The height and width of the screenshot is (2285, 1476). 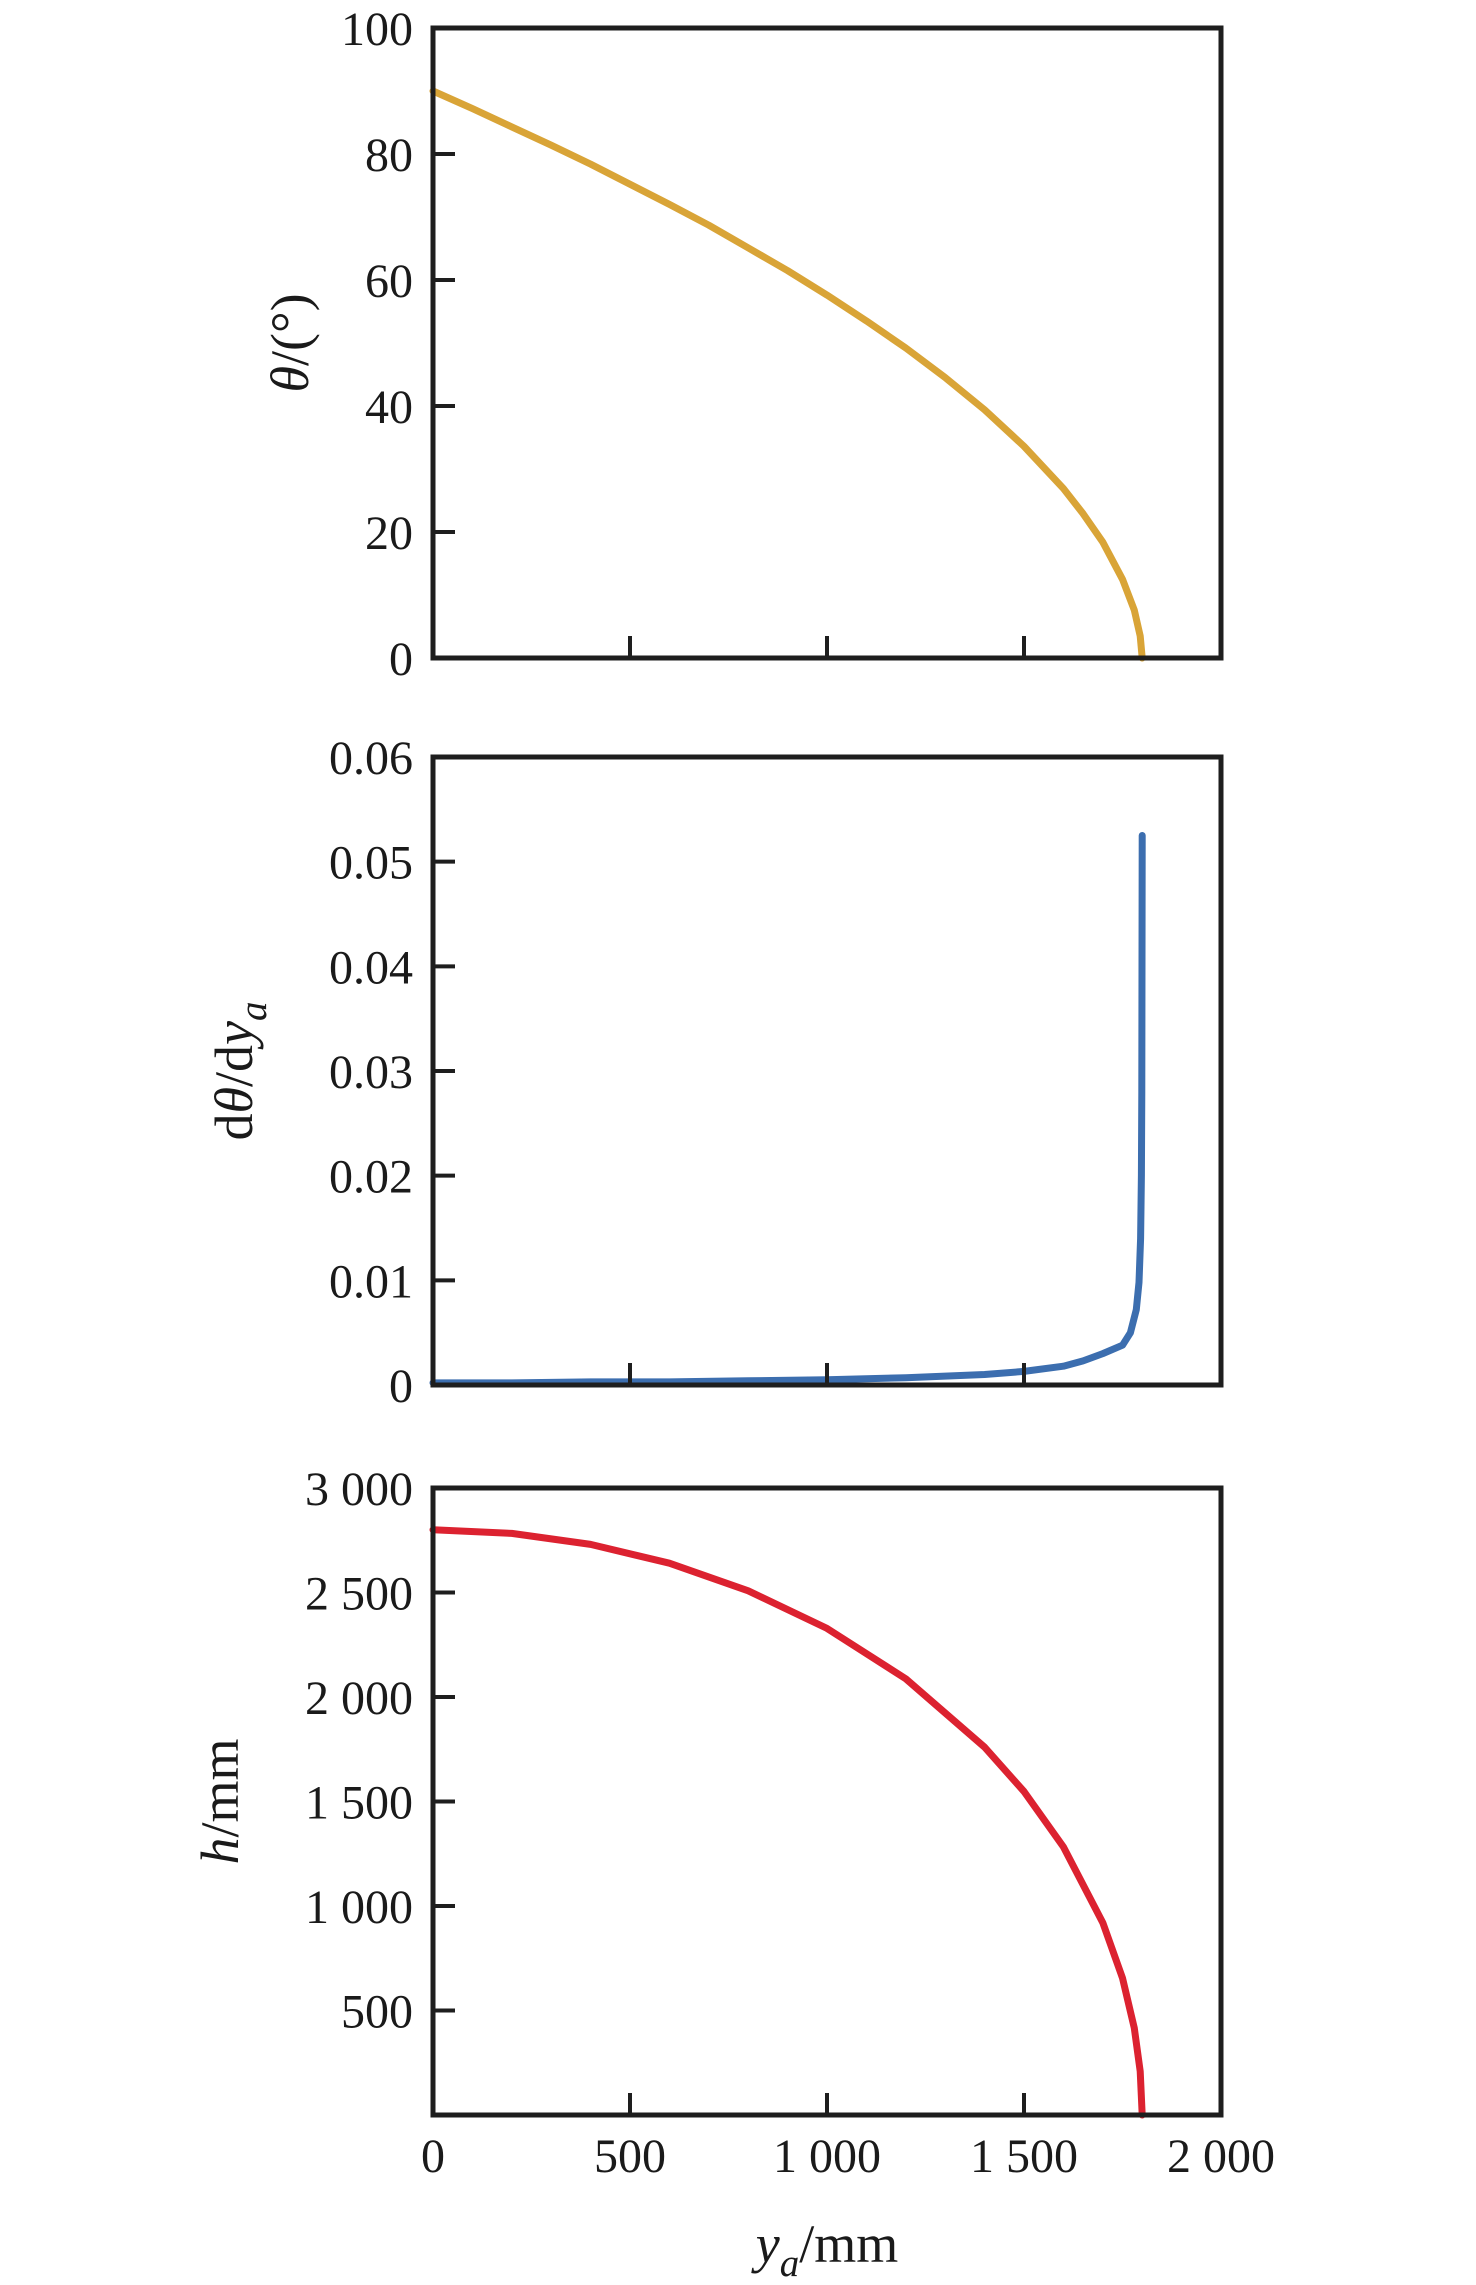 What do you see at coordinates (371, 1281) in the screenshot?
I see `y-tick-label: 0.01` at bounding box center [371, 1281].